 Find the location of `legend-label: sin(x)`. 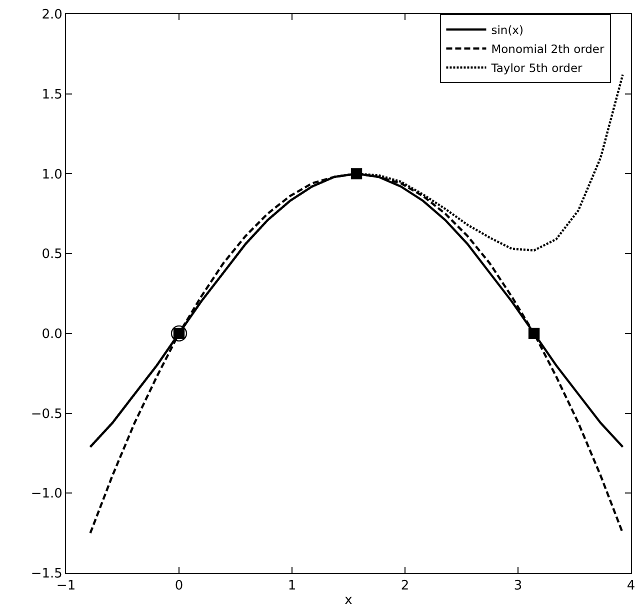

legend-label: sin(x) is located at coordinates (507, 29).